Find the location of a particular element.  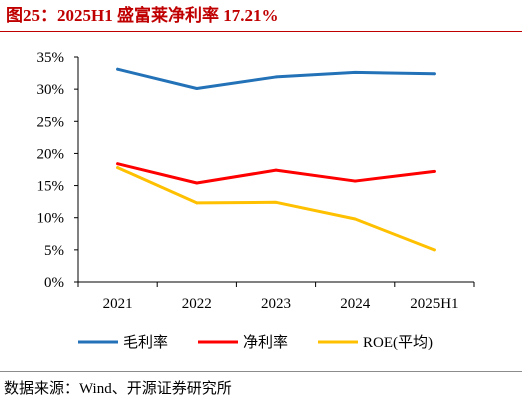

roe-average-line is located at coordinates (276, 209).